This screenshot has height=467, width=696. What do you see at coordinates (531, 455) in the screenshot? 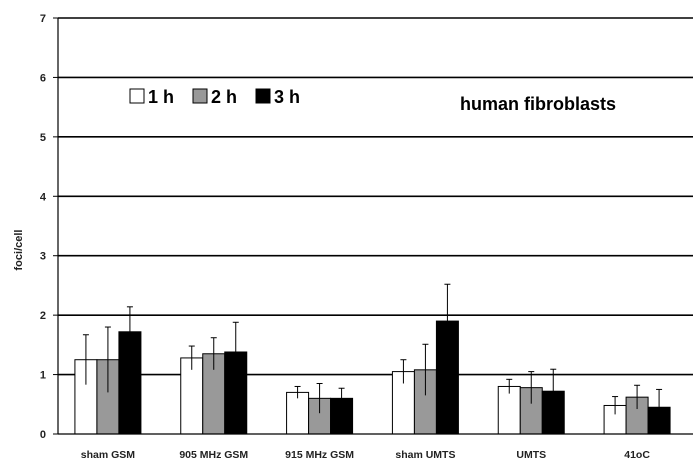
I see `x-tick-label: UMTS` at bounding box center [531, 455].